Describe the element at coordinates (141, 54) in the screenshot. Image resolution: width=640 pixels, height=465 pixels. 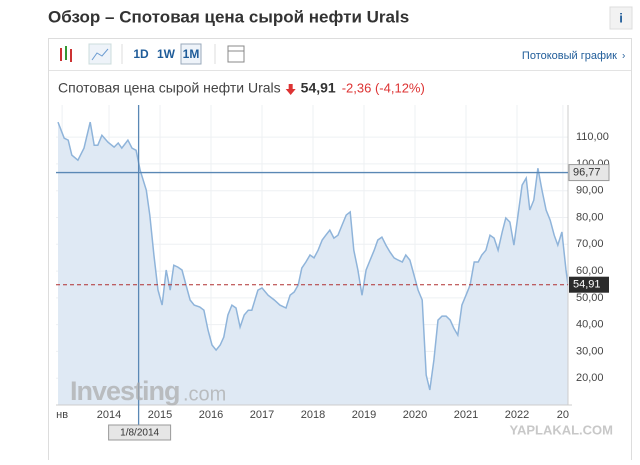
I see `interval-button: 1D` at that location.